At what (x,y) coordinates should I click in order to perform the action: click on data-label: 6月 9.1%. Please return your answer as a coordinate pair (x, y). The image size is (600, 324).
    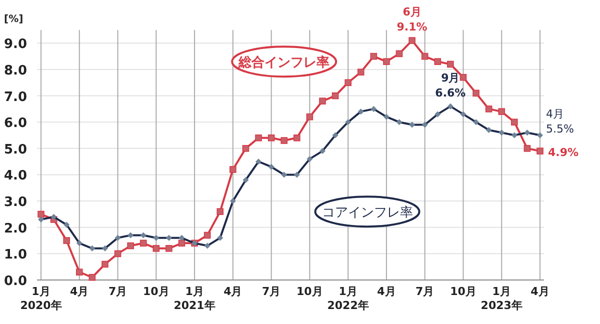
    Looking at the image, I should click on (412, 20).